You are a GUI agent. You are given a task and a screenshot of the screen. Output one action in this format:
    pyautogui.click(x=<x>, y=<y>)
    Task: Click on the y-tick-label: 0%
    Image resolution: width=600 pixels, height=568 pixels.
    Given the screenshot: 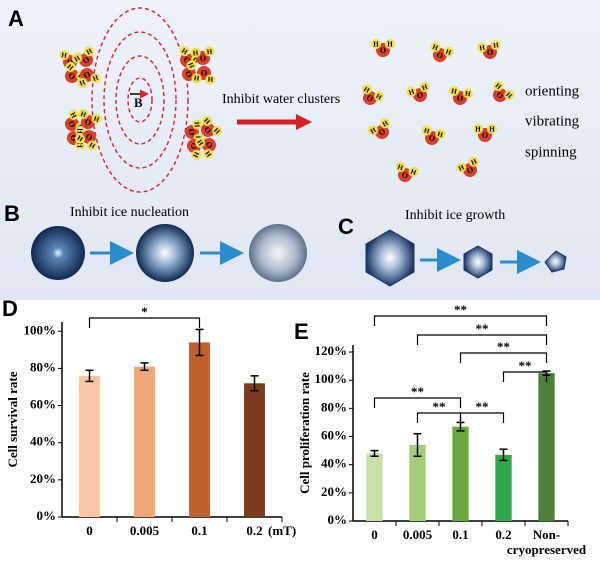 What is the action you would take?
    pyautogui.click(x=338, y=519)
    